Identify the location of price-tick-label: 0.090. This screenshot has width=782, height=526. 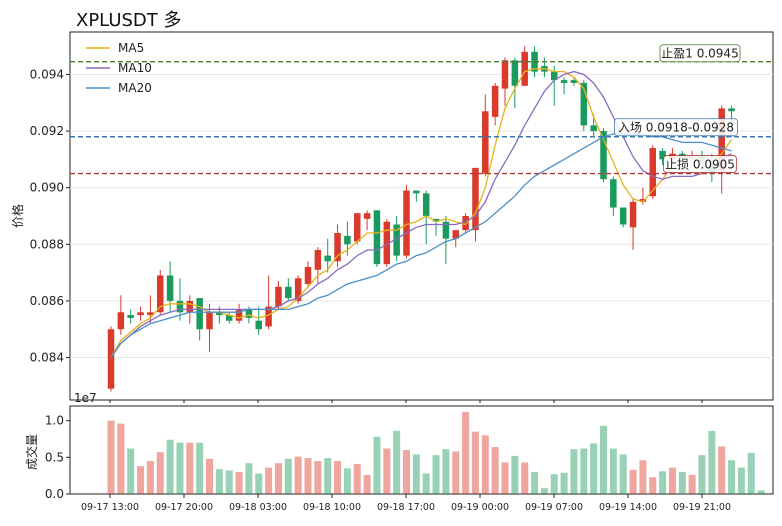
(47, 188).